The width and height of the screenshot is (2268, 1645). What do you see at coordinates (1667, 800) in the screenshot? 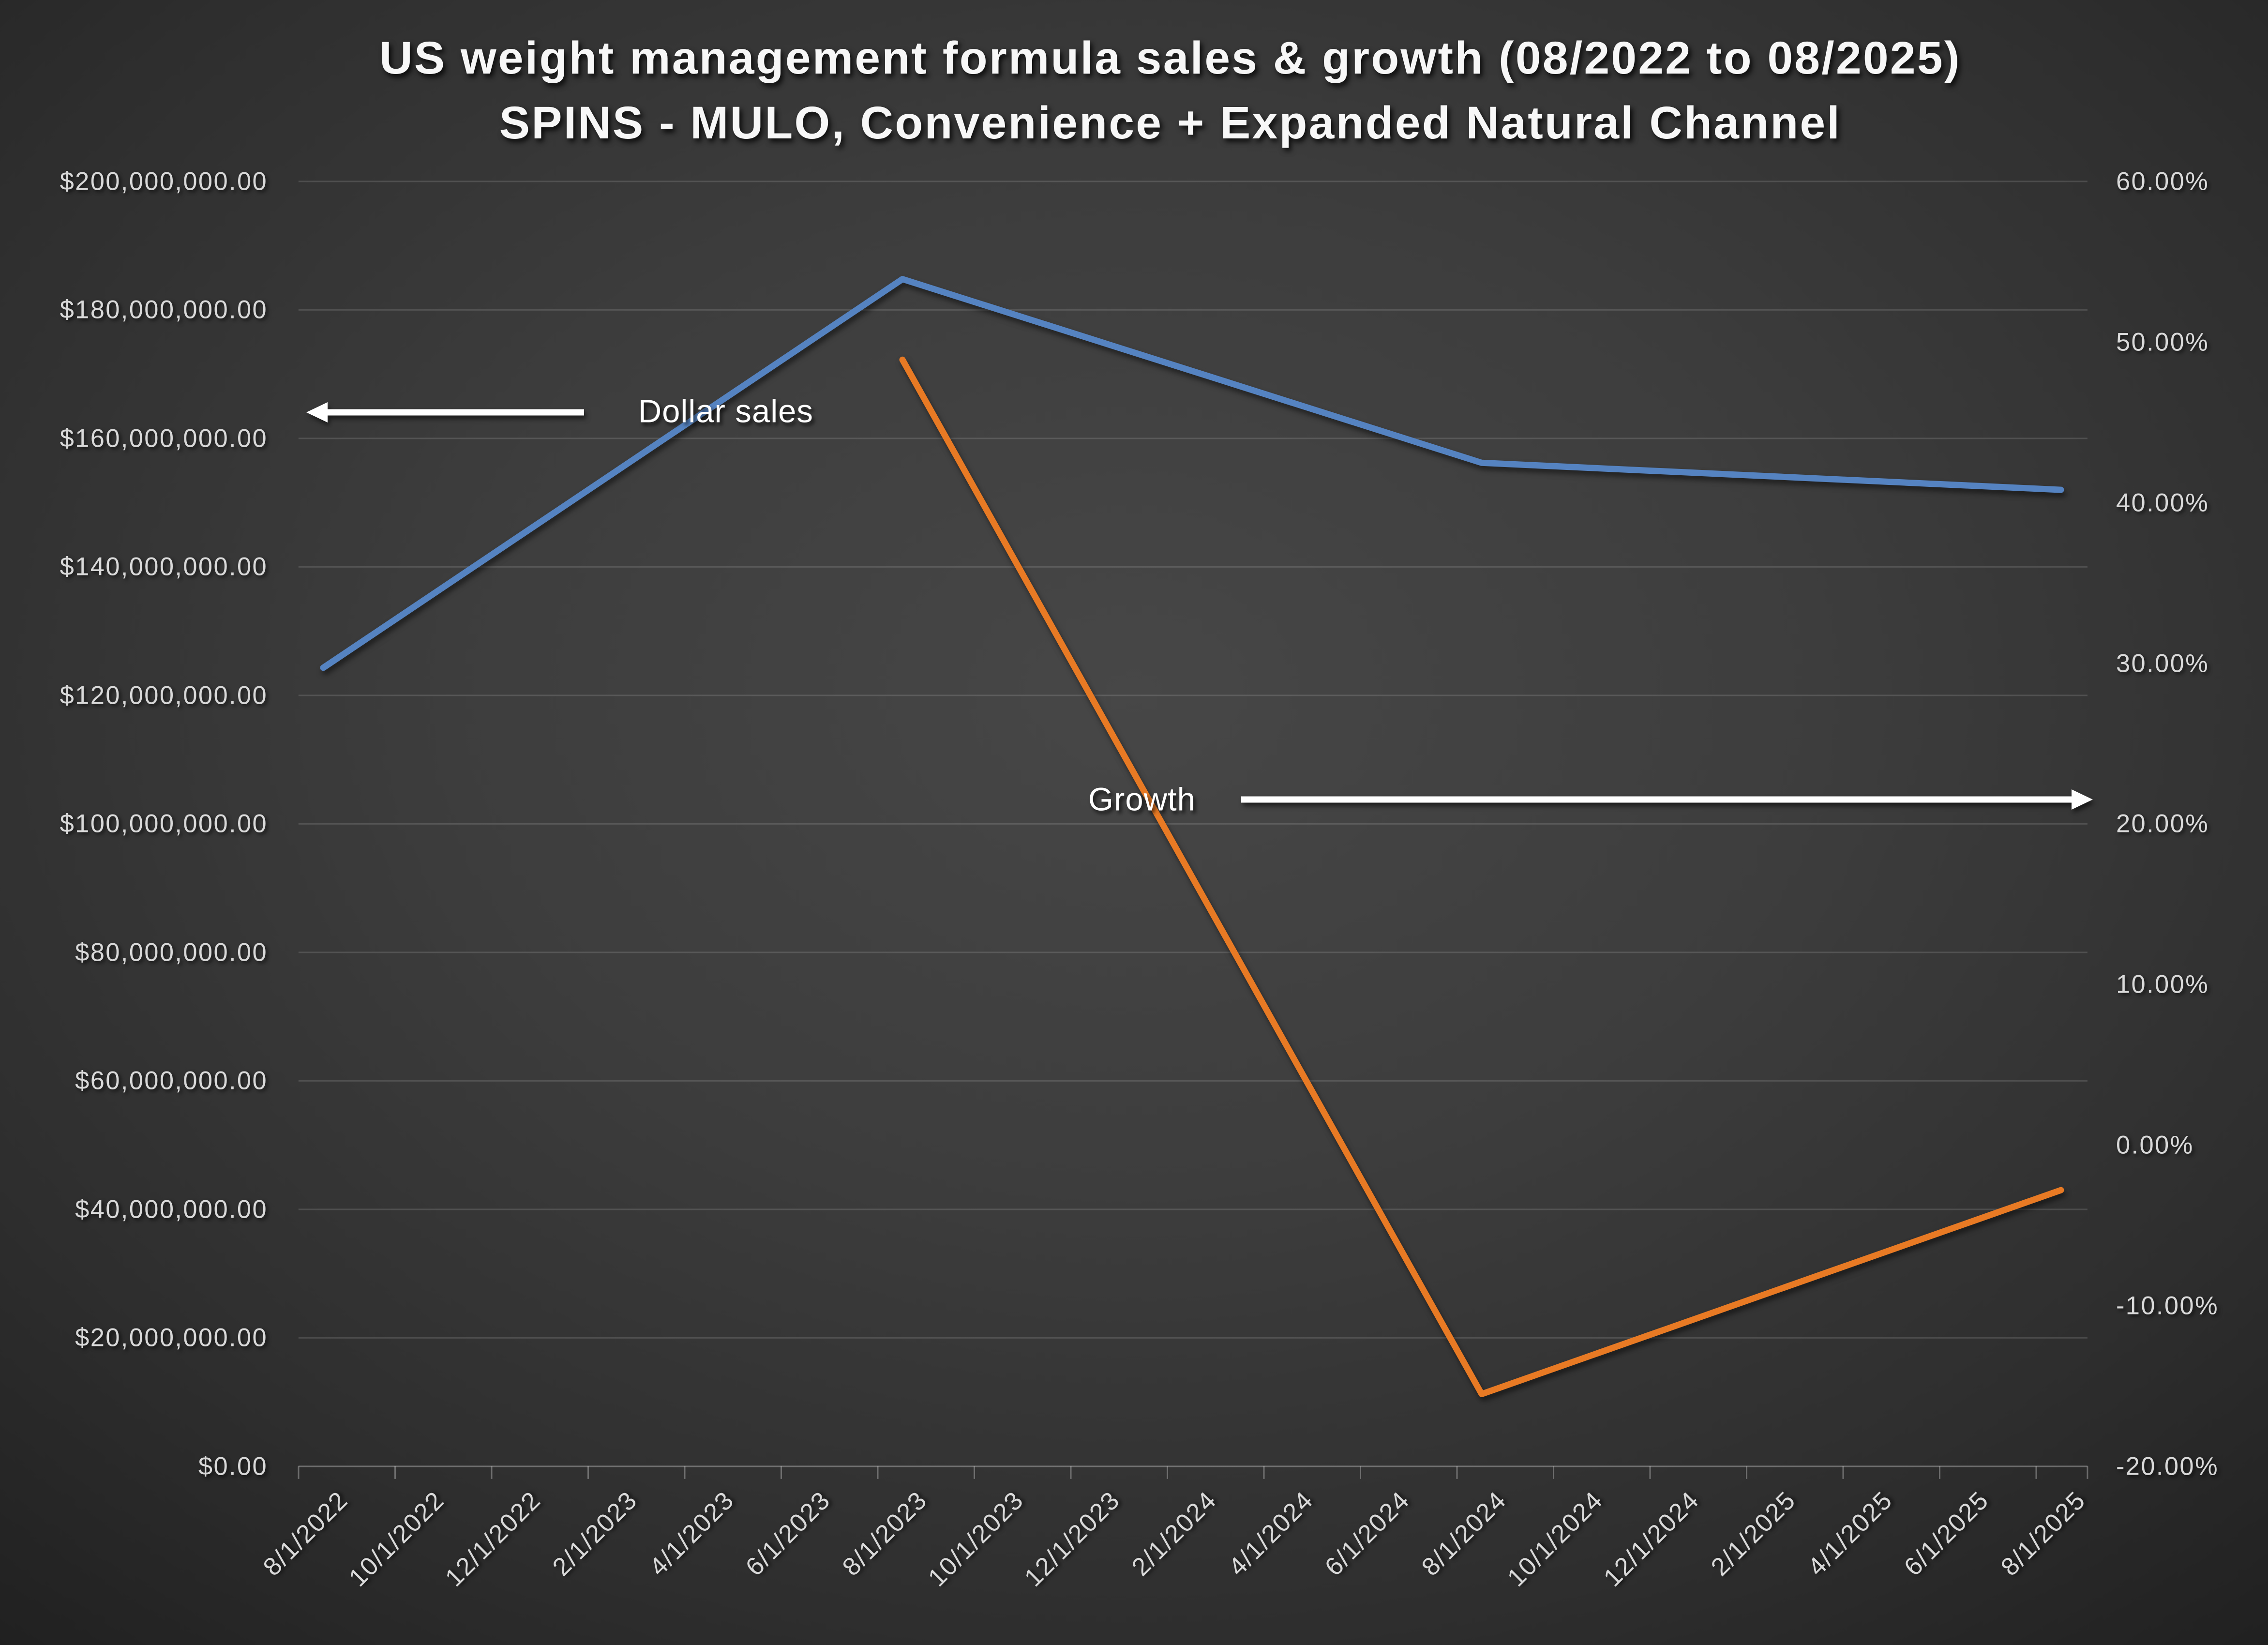
I see `growth-arrow` at bounding box center [1667, 800].